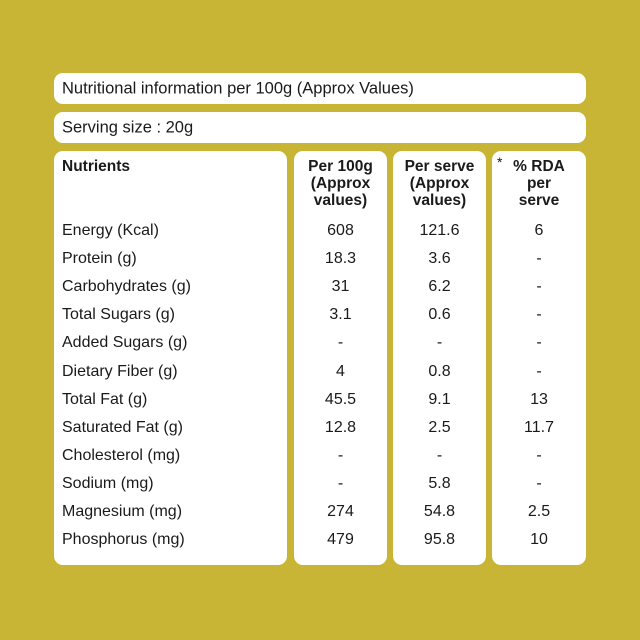 The width and height of the screenshot is (640, 640). Describe the element at coordinates (105, 399) in the screenshot. I see `nutrient-name: Total Fat (g)` at that location.